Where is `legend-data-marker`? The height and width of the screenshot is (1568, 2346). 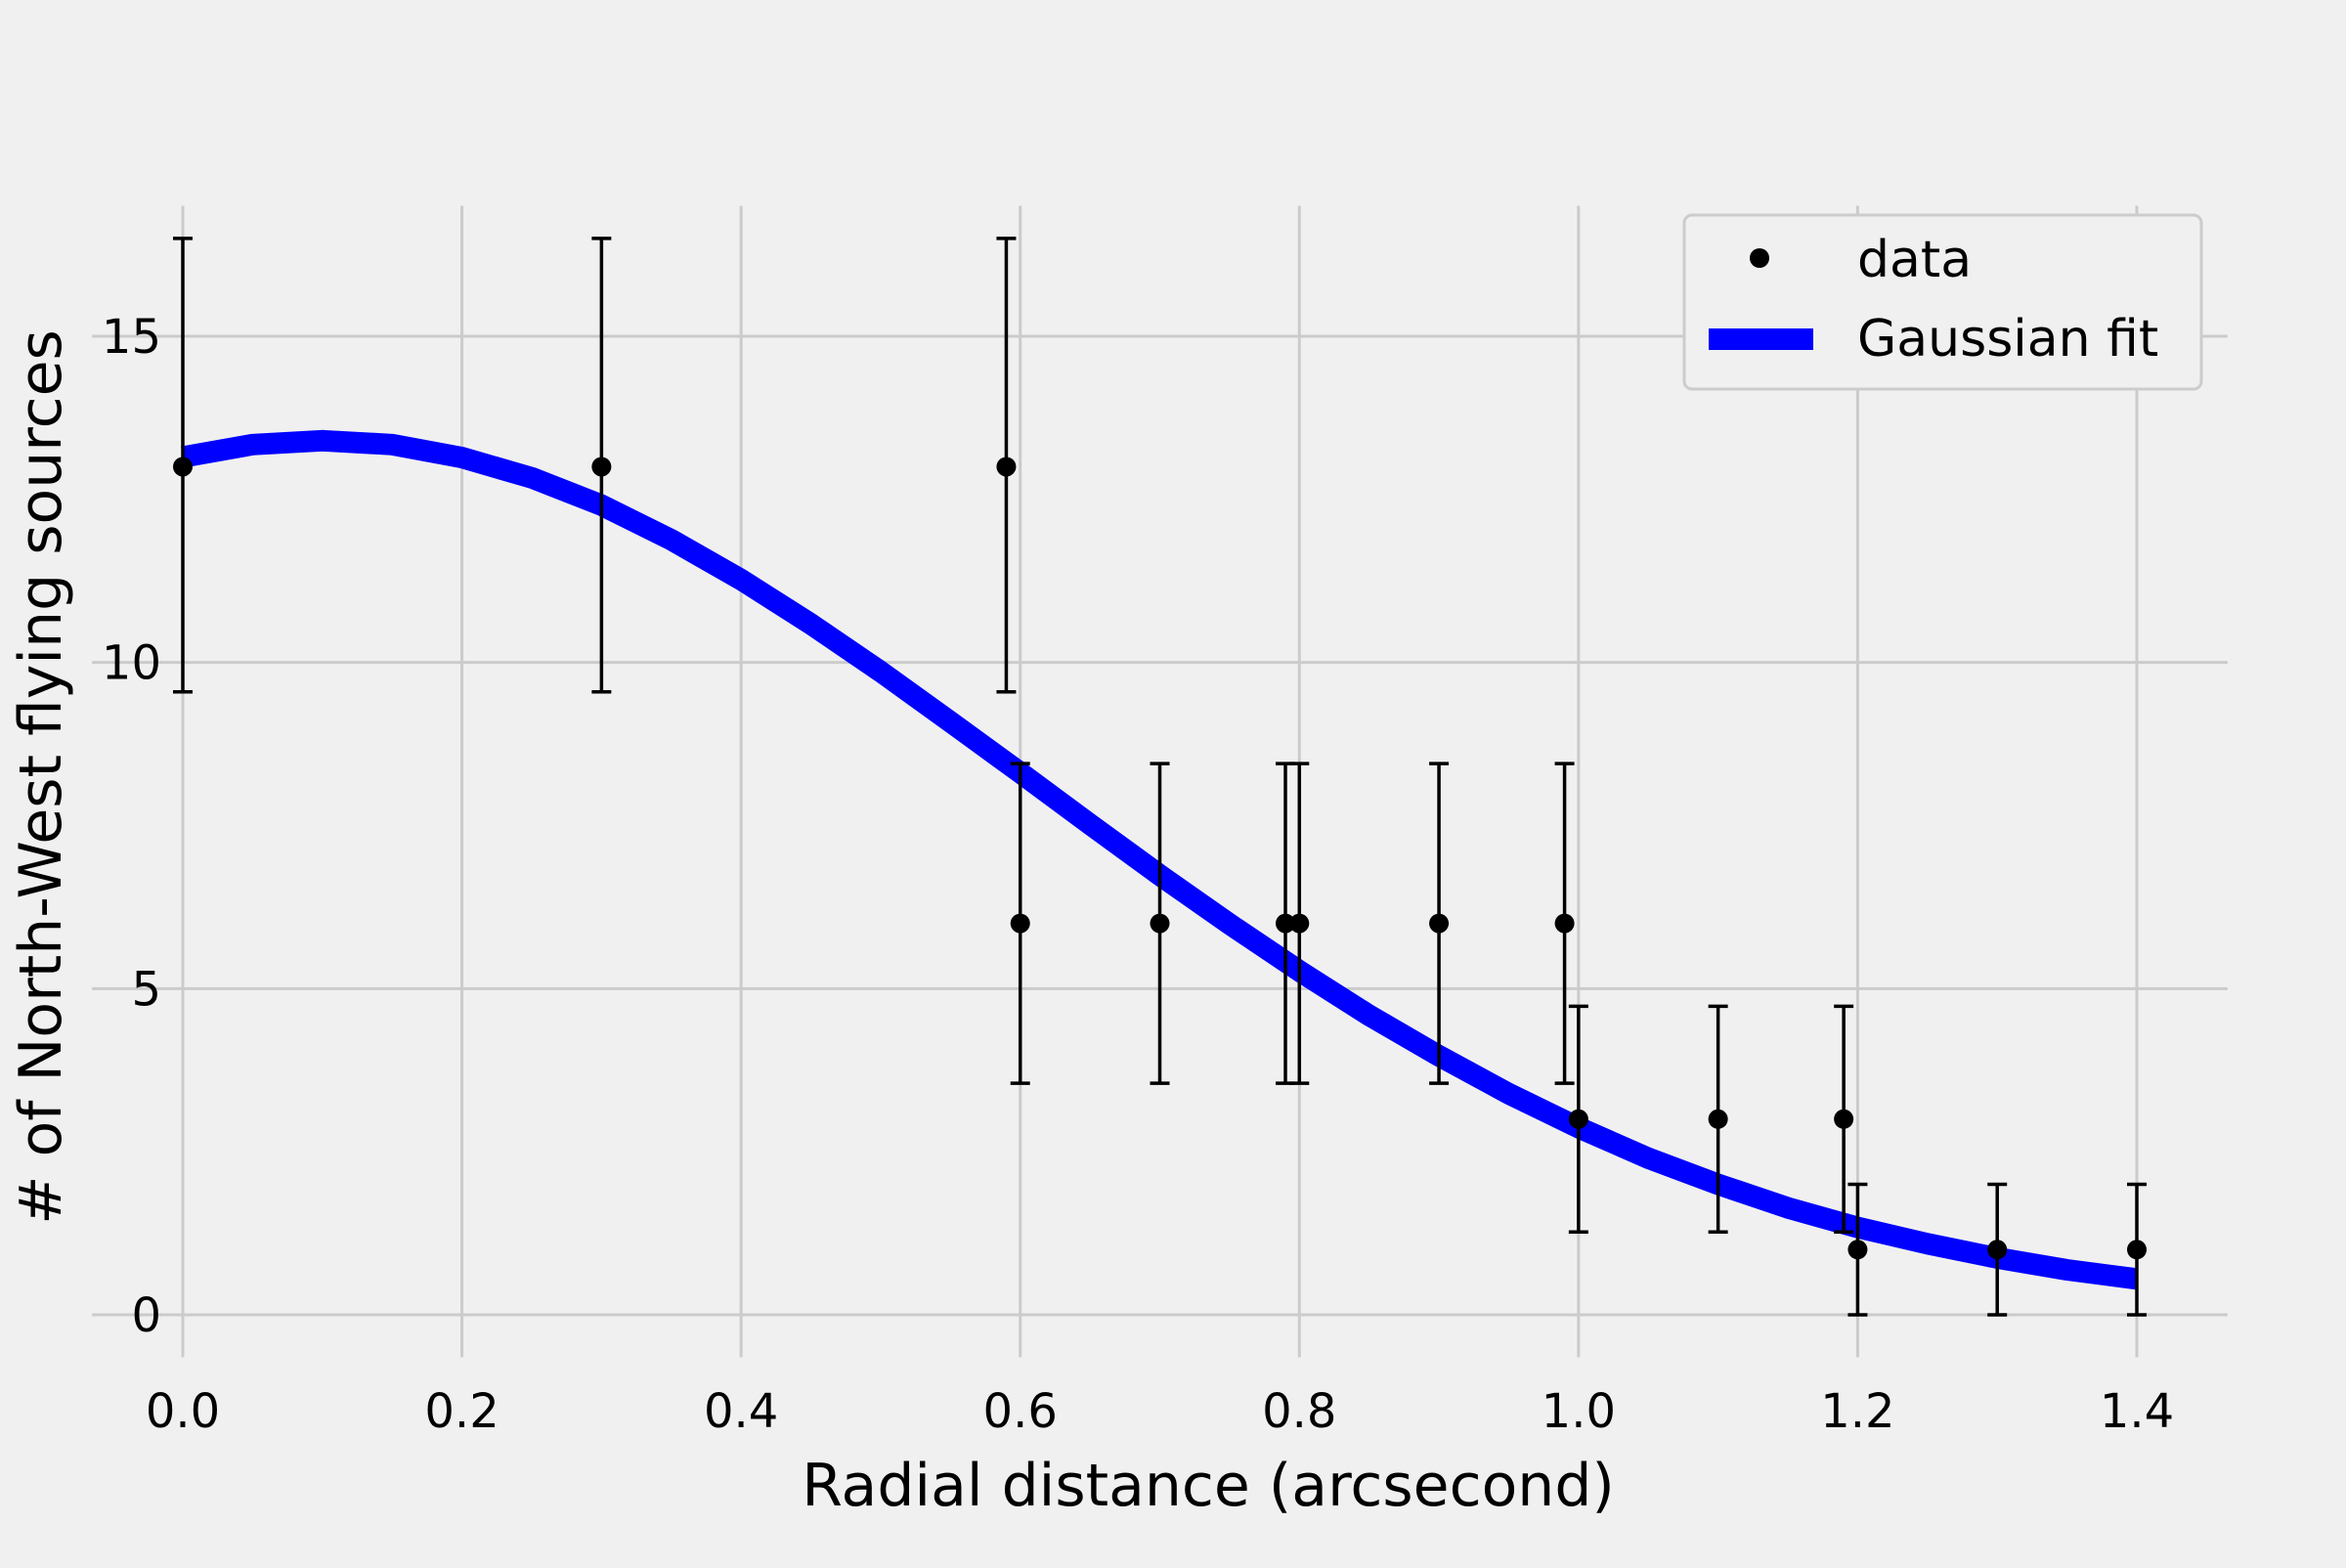 legend-data-marker is located at coordinates (1759, 258).